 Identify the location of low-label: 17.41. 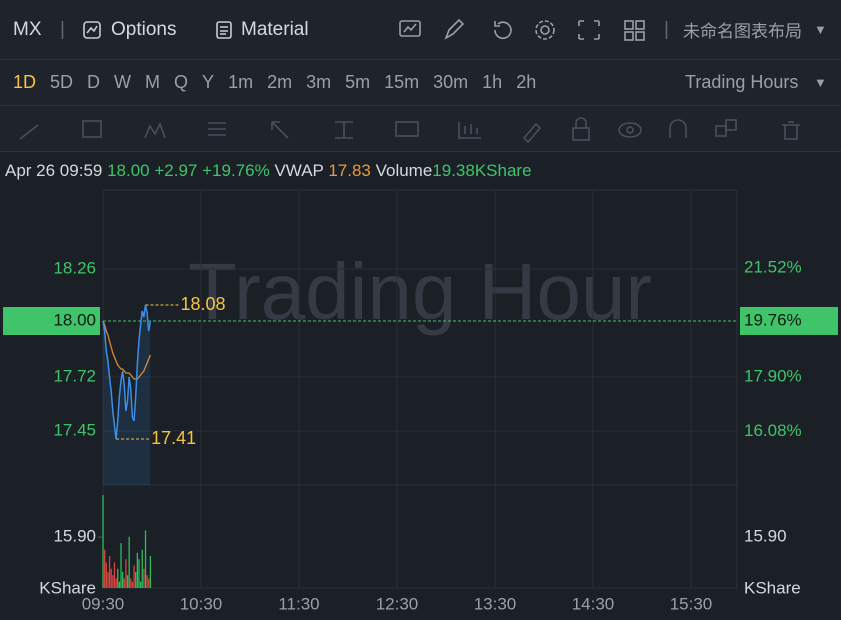
(173, 438).